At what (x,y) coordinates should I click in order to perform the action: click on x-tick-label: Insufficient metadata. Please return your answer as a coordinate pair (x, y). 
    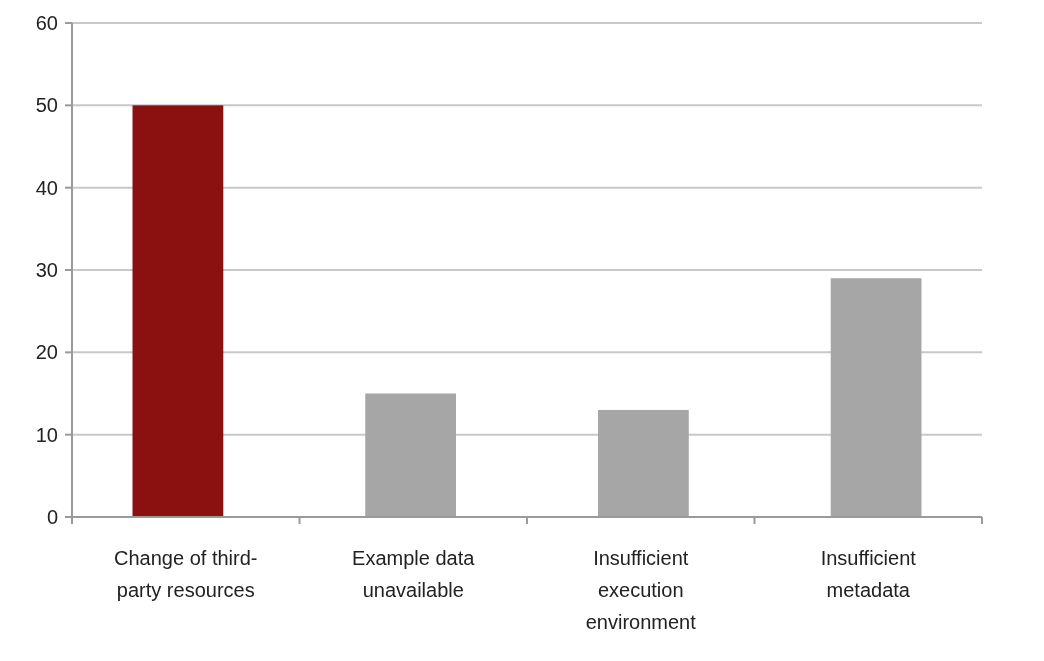
    Looking at the image, I should click on (868, 574).